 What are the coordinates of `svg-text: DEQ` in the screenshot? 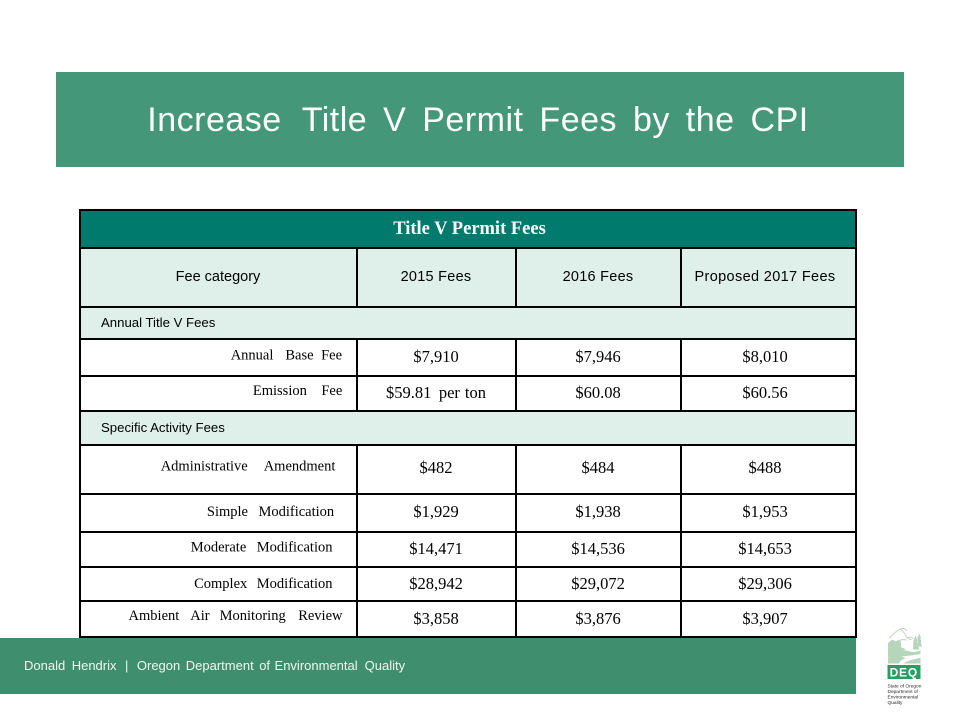 It's located at (904, 673).